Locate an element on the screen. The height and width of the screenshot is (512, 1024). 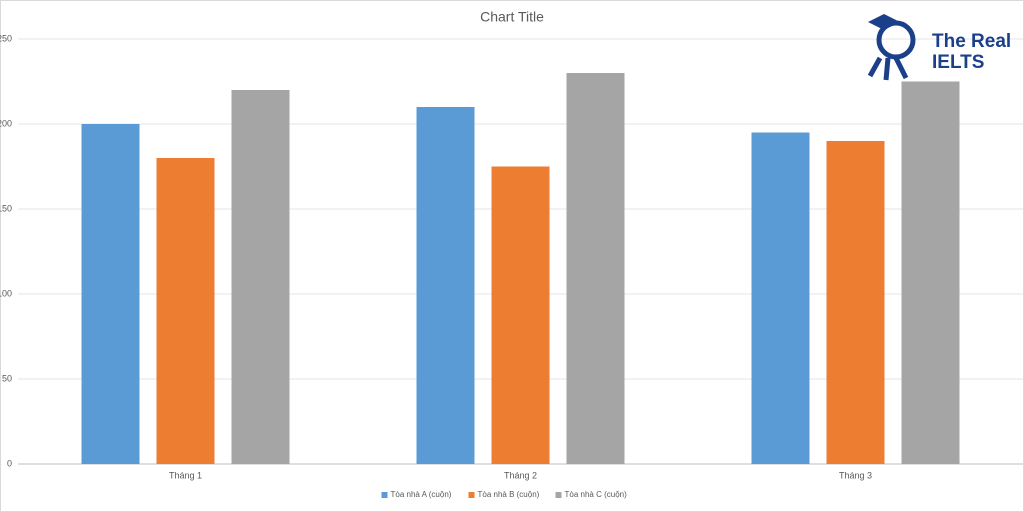
x-tick-label: Tháng 2 is located at coordinates (520, 475).